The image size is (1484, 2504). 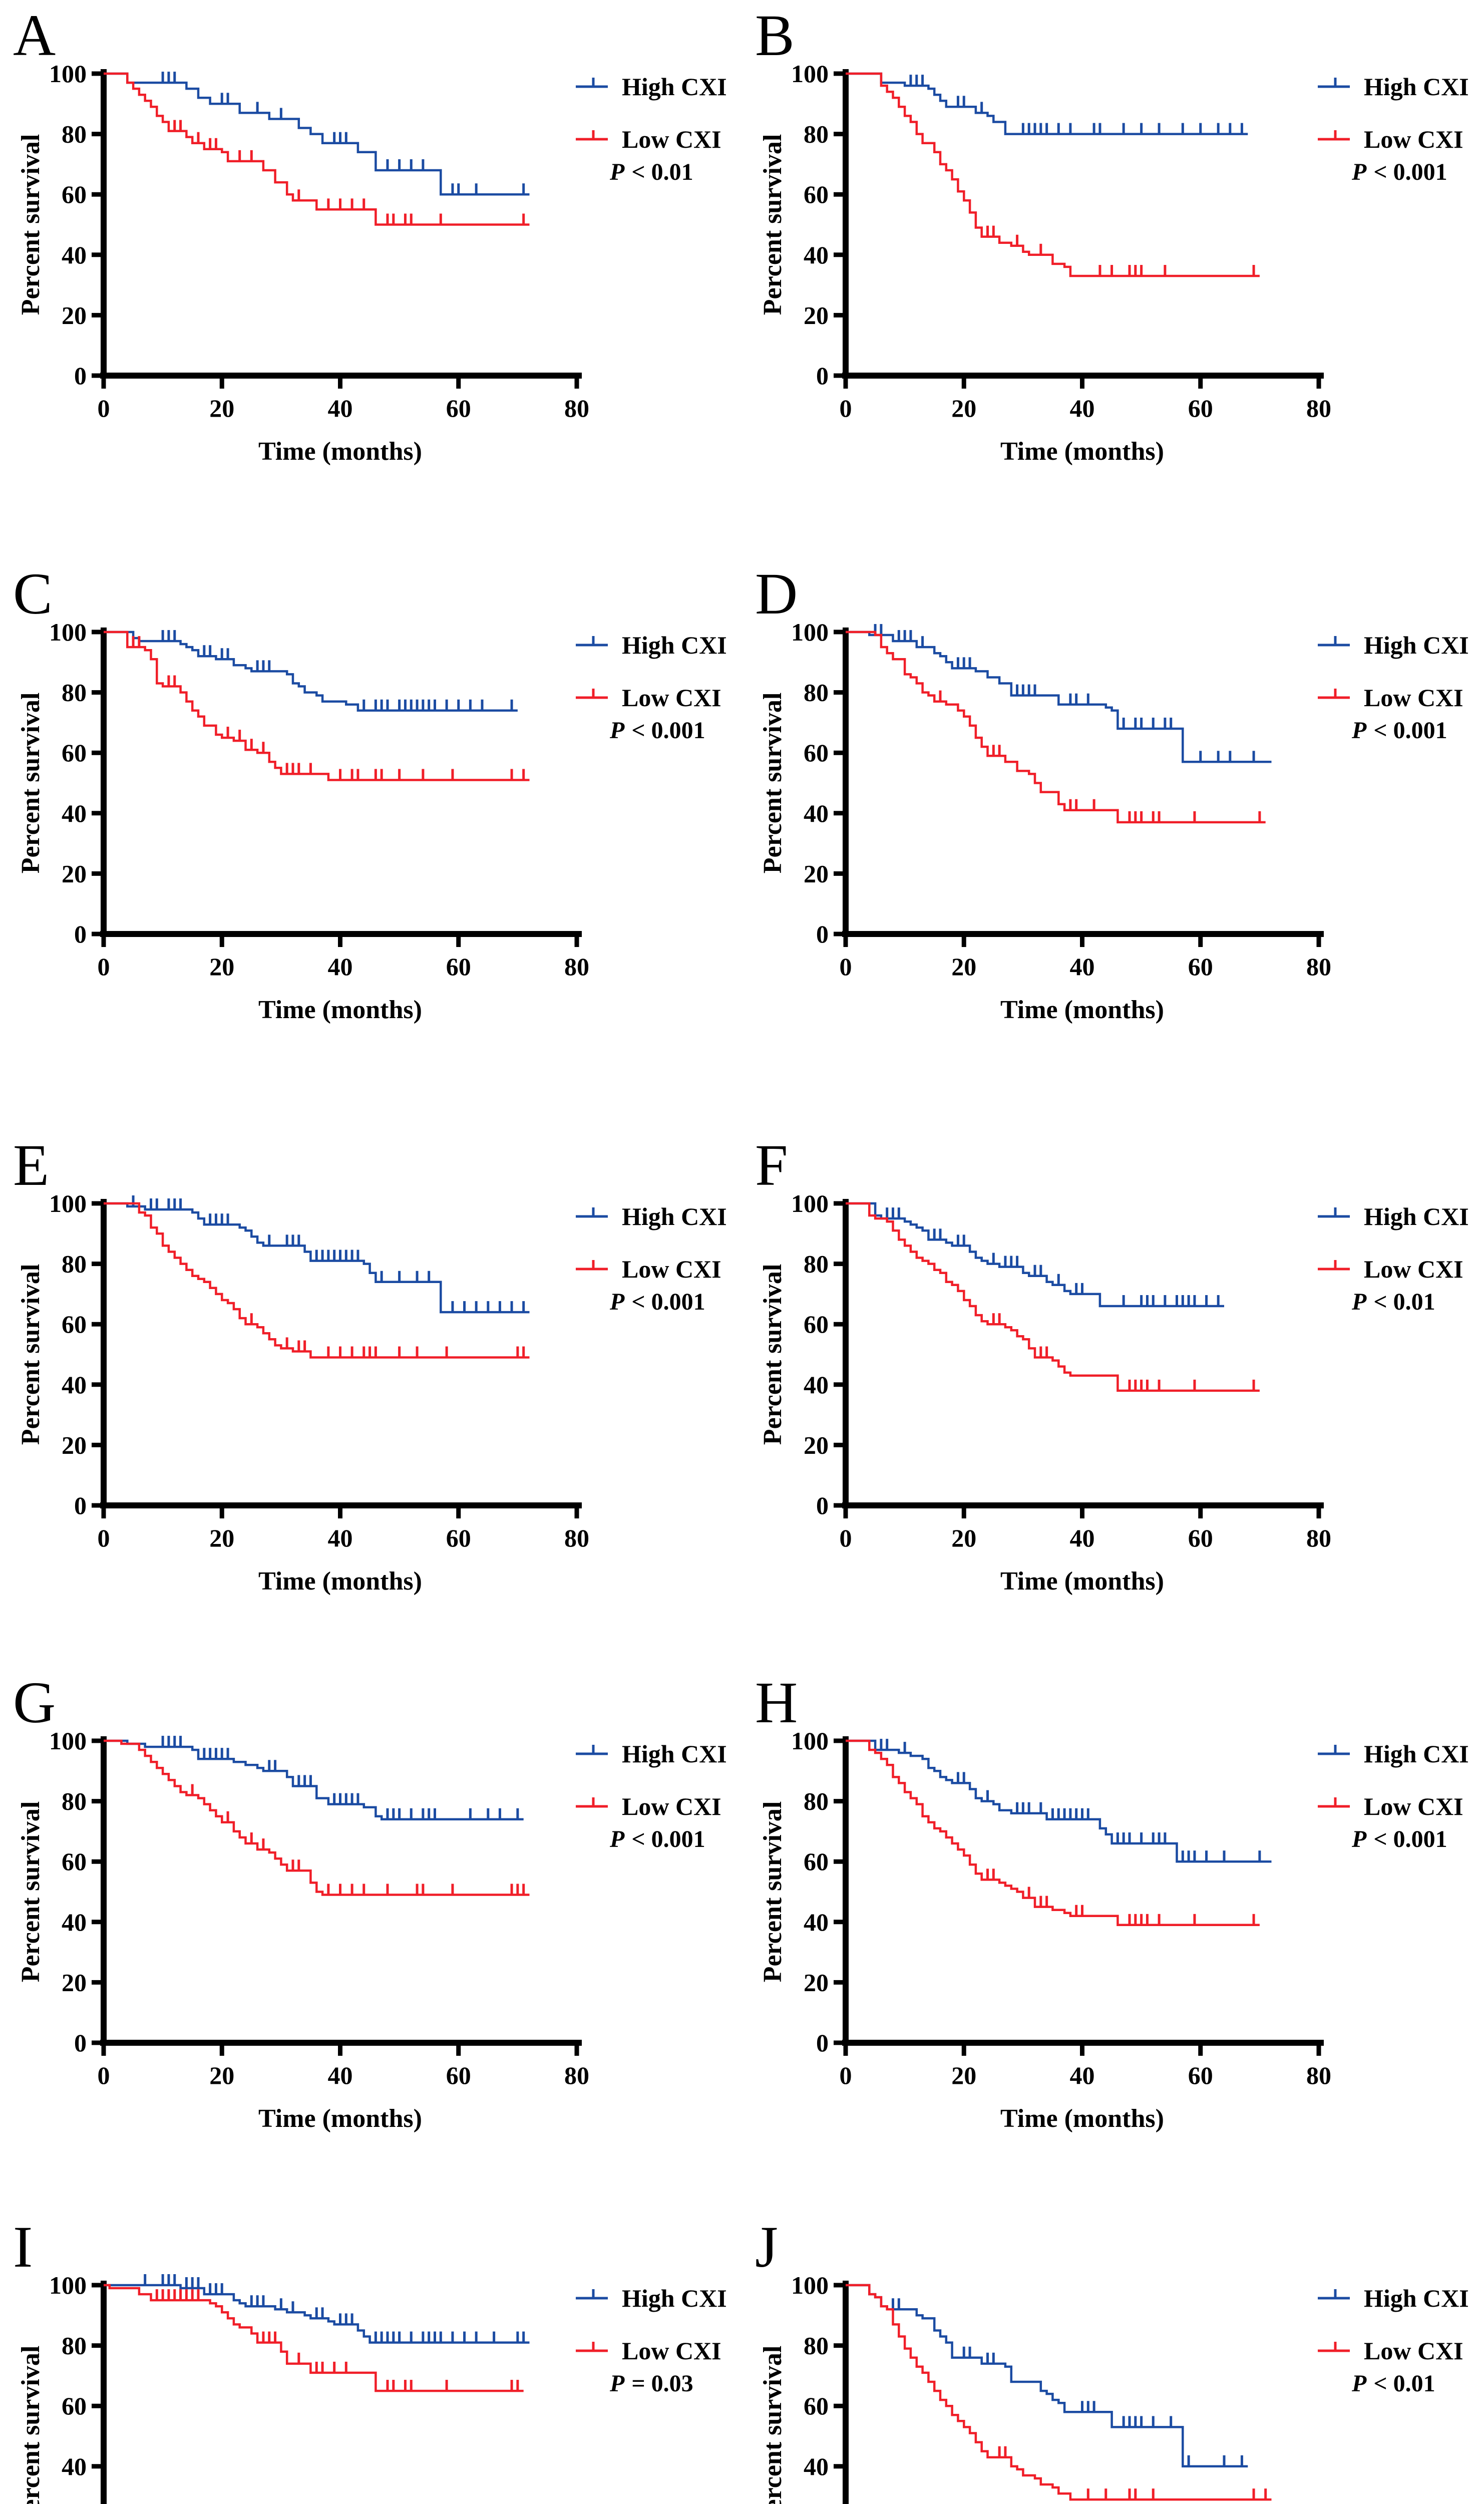 What do you see at coordinates (648, 2351) in the screenshot?
I see `legend-entry-low-cxi: Low CXI` at bounding box center [648, 2351].